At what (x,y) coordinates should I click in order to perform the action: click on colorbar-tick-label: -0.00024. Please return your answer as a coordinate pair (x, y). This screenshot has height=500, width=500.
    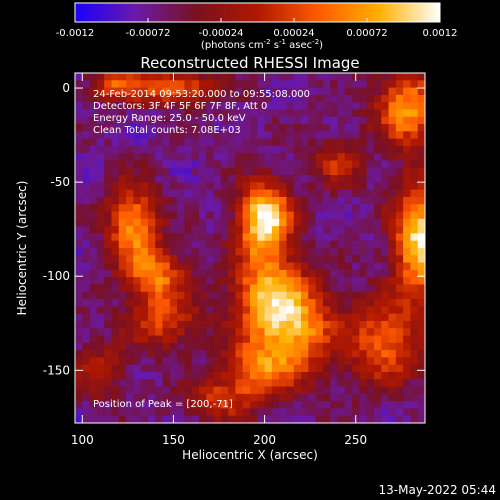
    Looking at the image, I should click on (221, 33).